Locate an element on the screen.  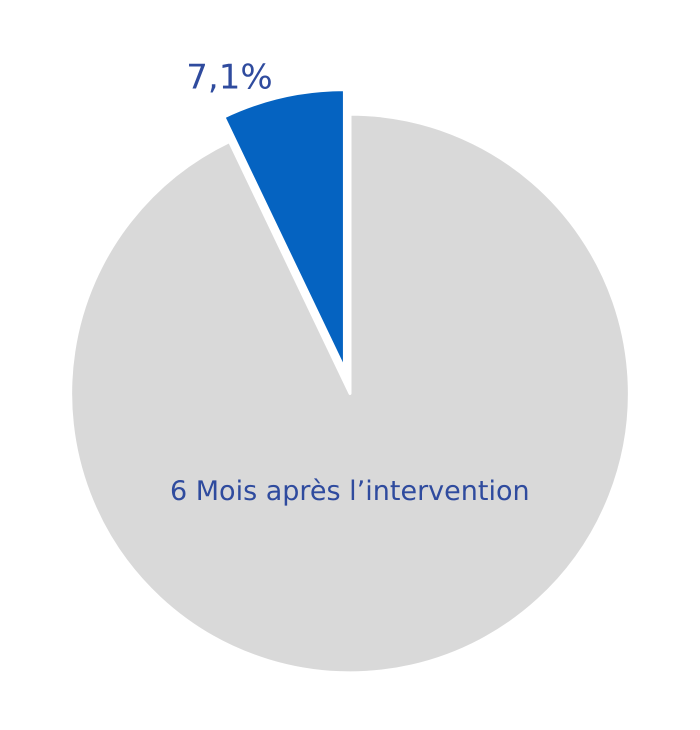
text: 6 Mois après l’intervention is located at coordinates (350, 491).